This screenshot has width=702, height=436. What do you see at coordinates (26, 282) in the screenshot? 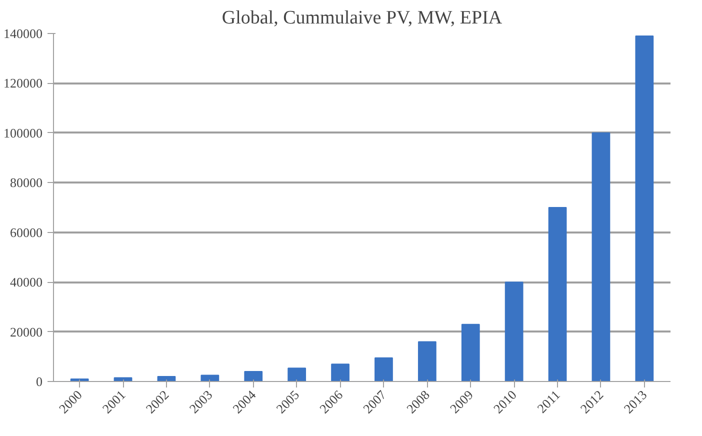
I see `y-tick-label: 40000` at bounding box center [26, 282].